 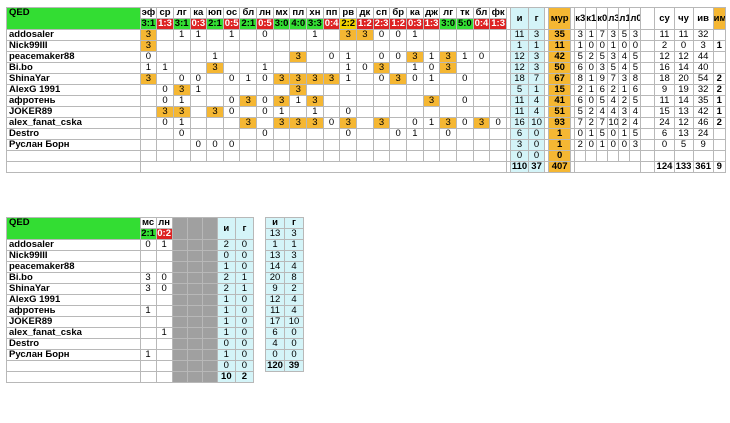 I want to click on opponent-header: лг, so click(x=181, y=13).